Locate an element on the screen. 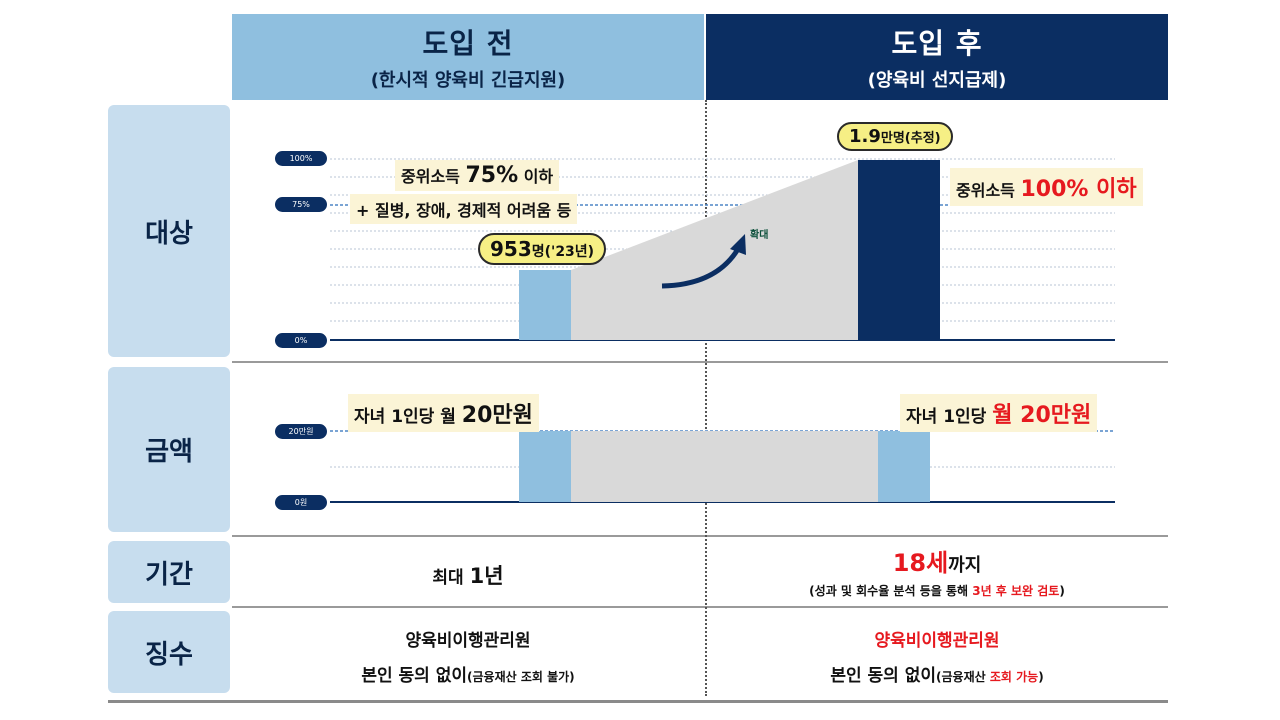 The height and width of the screenshot is (720, 1280). collection-before-consent: 본인 동의 없이(금융재산 조회 불가) is located at coordinates (468, 673).